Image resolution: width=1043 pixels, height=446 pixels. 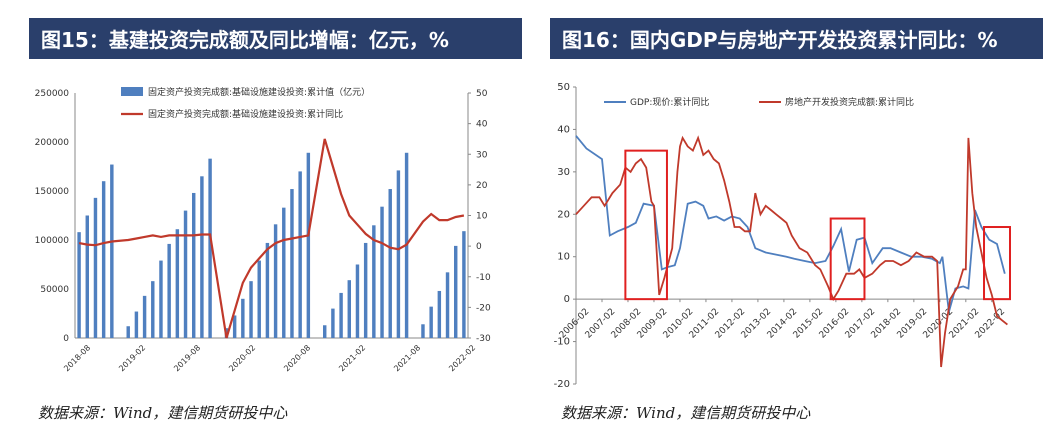 I want to click on left-y-tick-label: 0, so click(x=66, y=339).